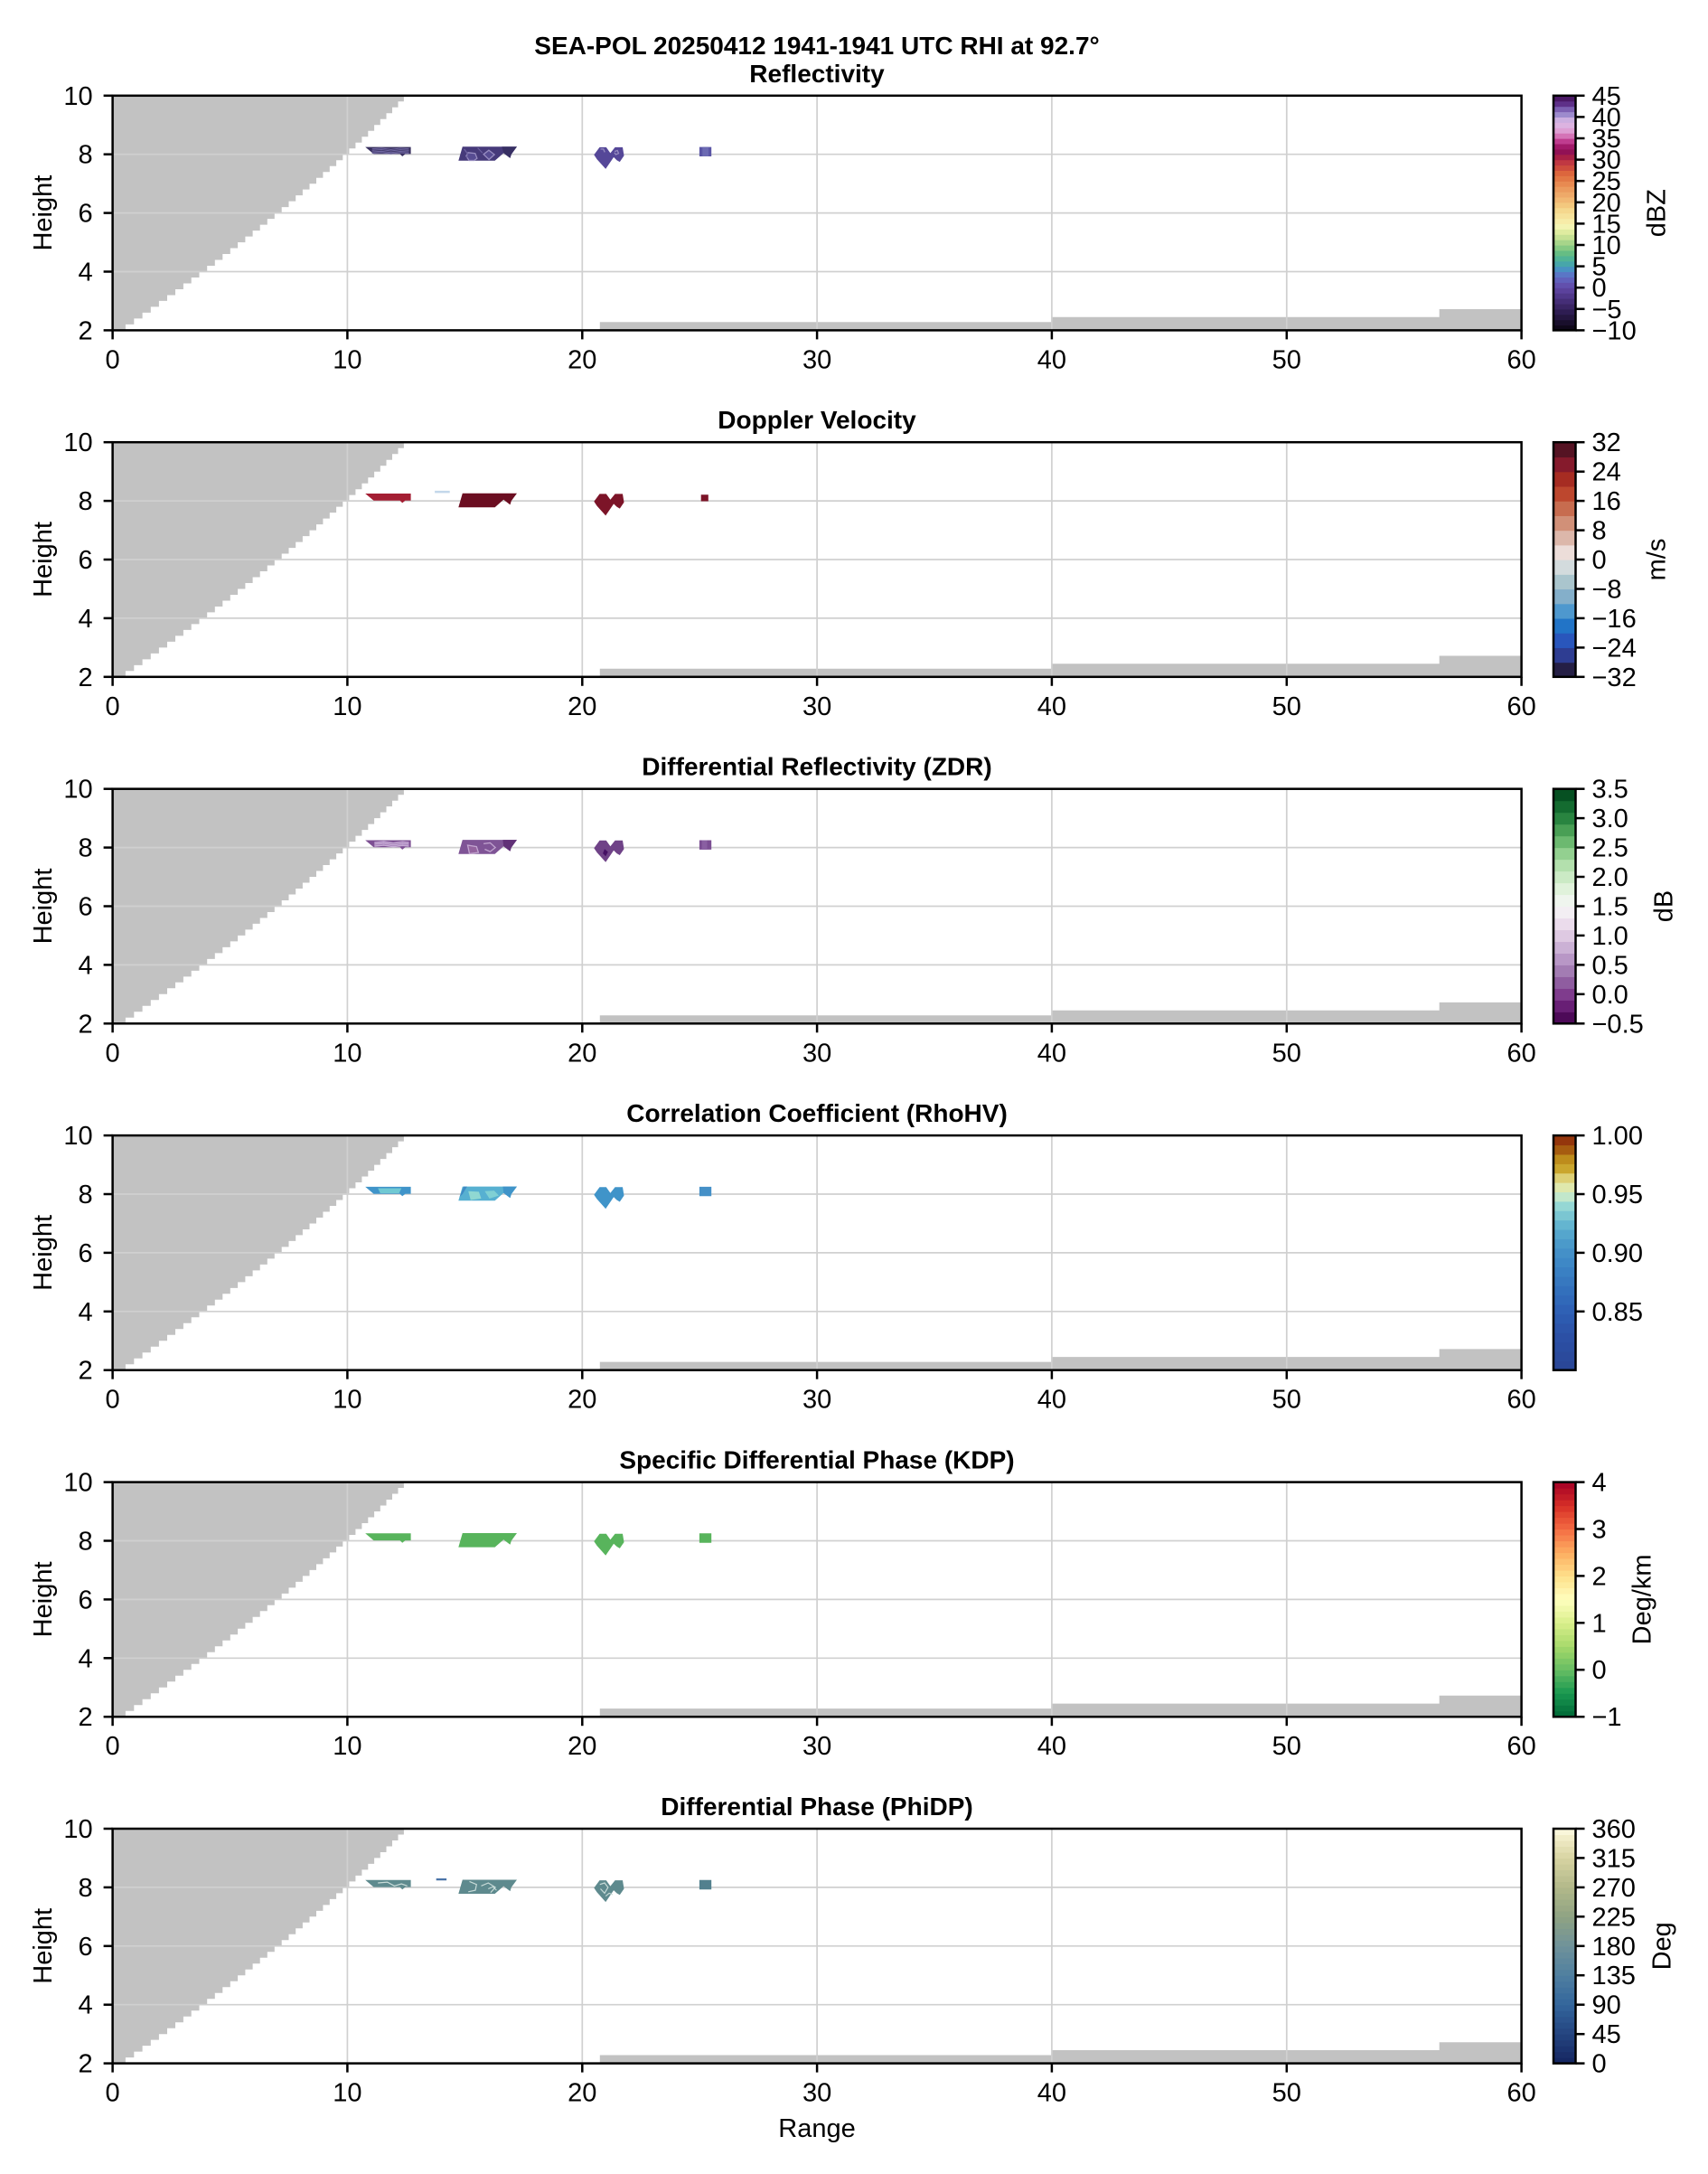 The width and height of the screenshot is (1708, 2174). I want to click on svg-text: 360, so click(1614, 1829).